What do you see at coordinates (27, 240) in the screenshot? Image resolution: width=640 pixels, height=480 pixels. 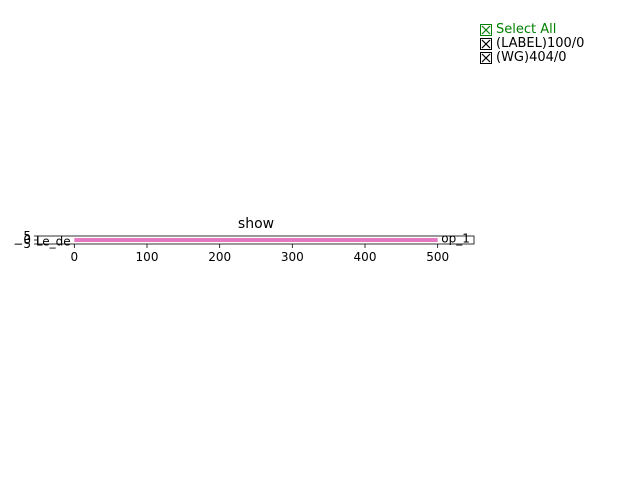 I see `y-tick-label-1: 0` at bounding box center [27, 240].